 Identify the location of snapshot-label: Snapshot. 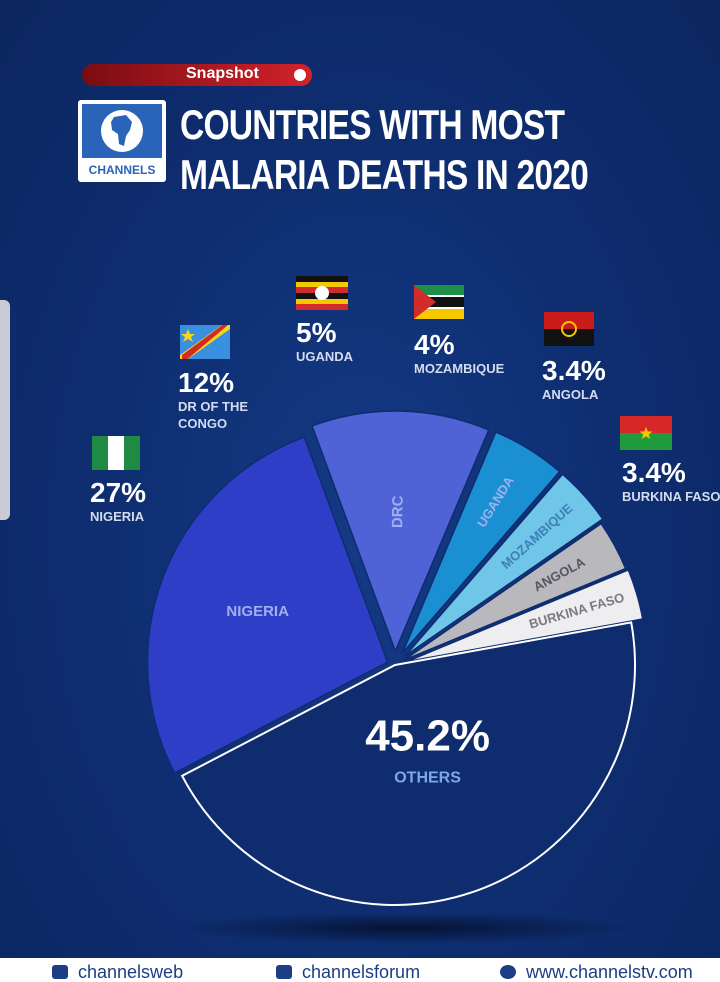
(222, 73).